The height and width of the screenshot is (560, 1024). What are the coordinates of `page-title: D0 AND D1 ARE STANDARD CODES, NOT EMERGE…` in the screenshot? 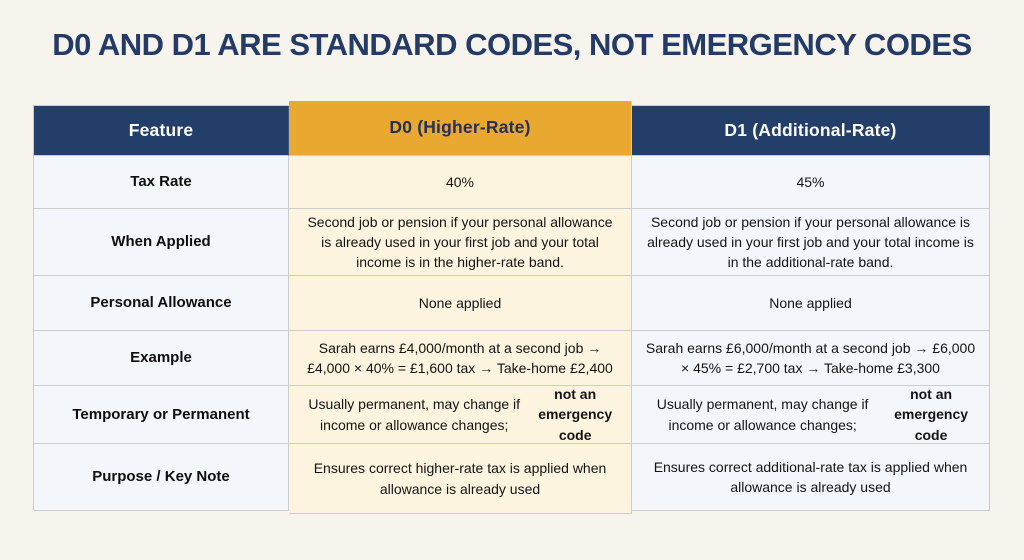 It's located at (512, 44).